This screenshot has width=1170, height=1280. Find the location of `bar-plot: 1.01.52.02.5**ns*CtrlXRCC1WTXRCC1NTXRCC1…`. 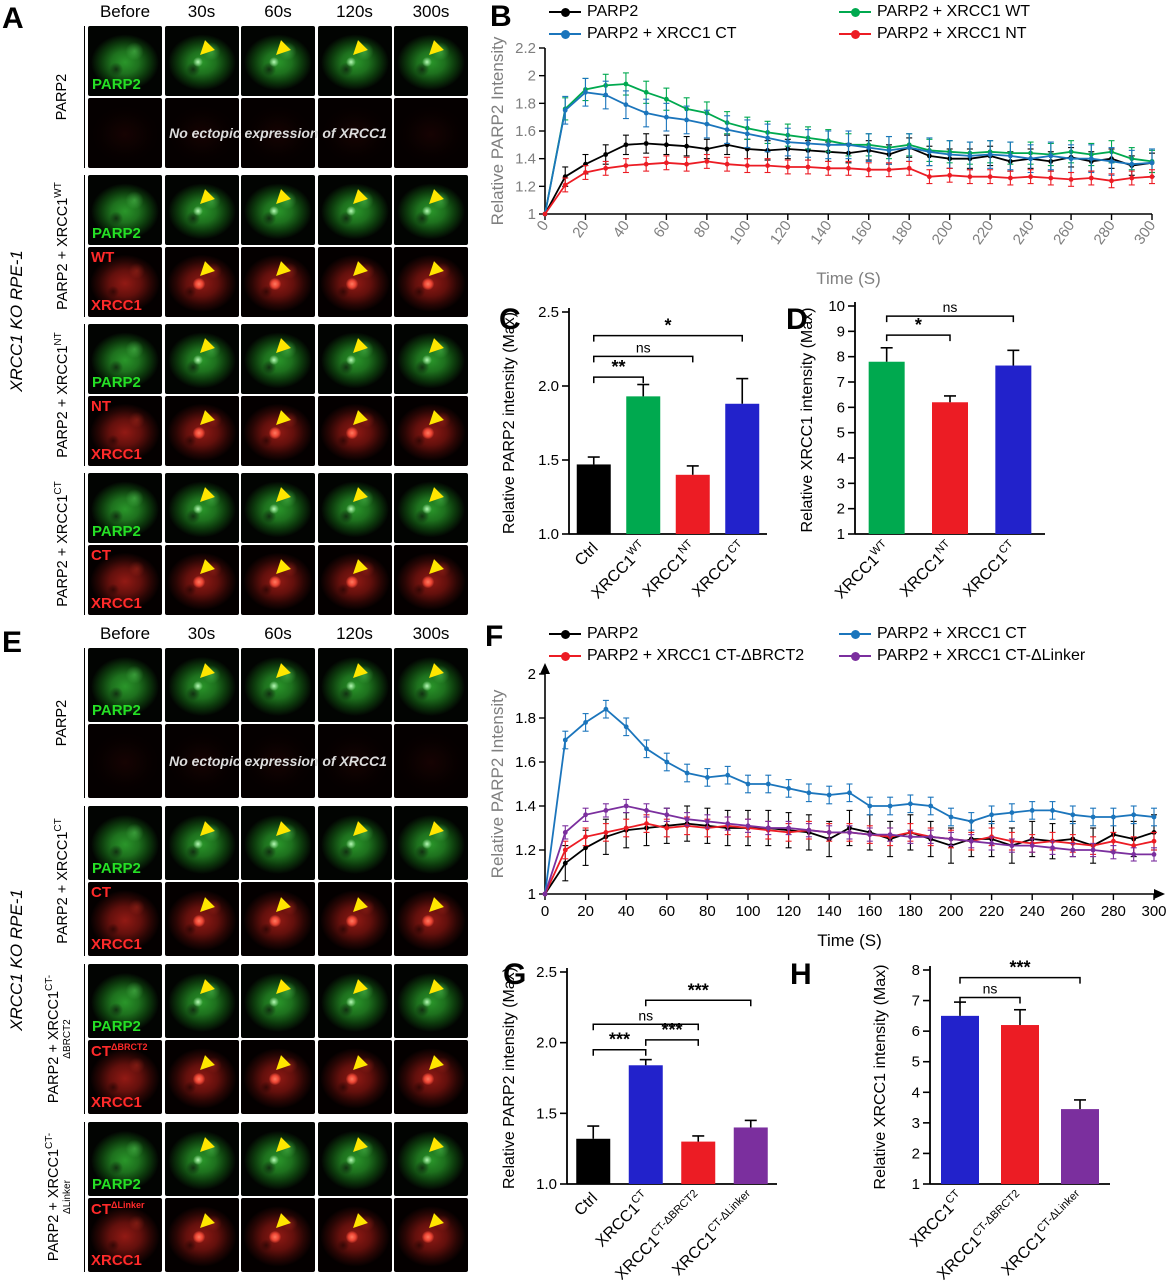

bar-plot: 1.01.52.02.5**ns*CtrlXRCC1WTXRCC1NTXRCC1… is located at coordinates (634, 453).